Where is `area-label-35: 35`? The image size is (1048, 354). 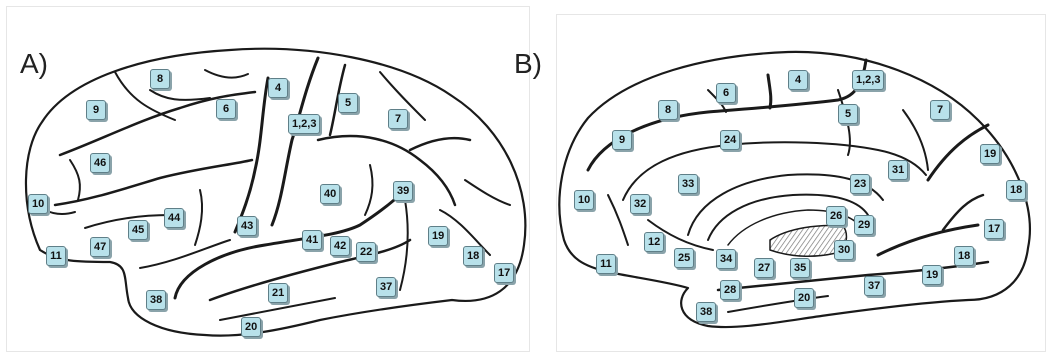
area-label-35: 35 is located at coordinates (800, 268).